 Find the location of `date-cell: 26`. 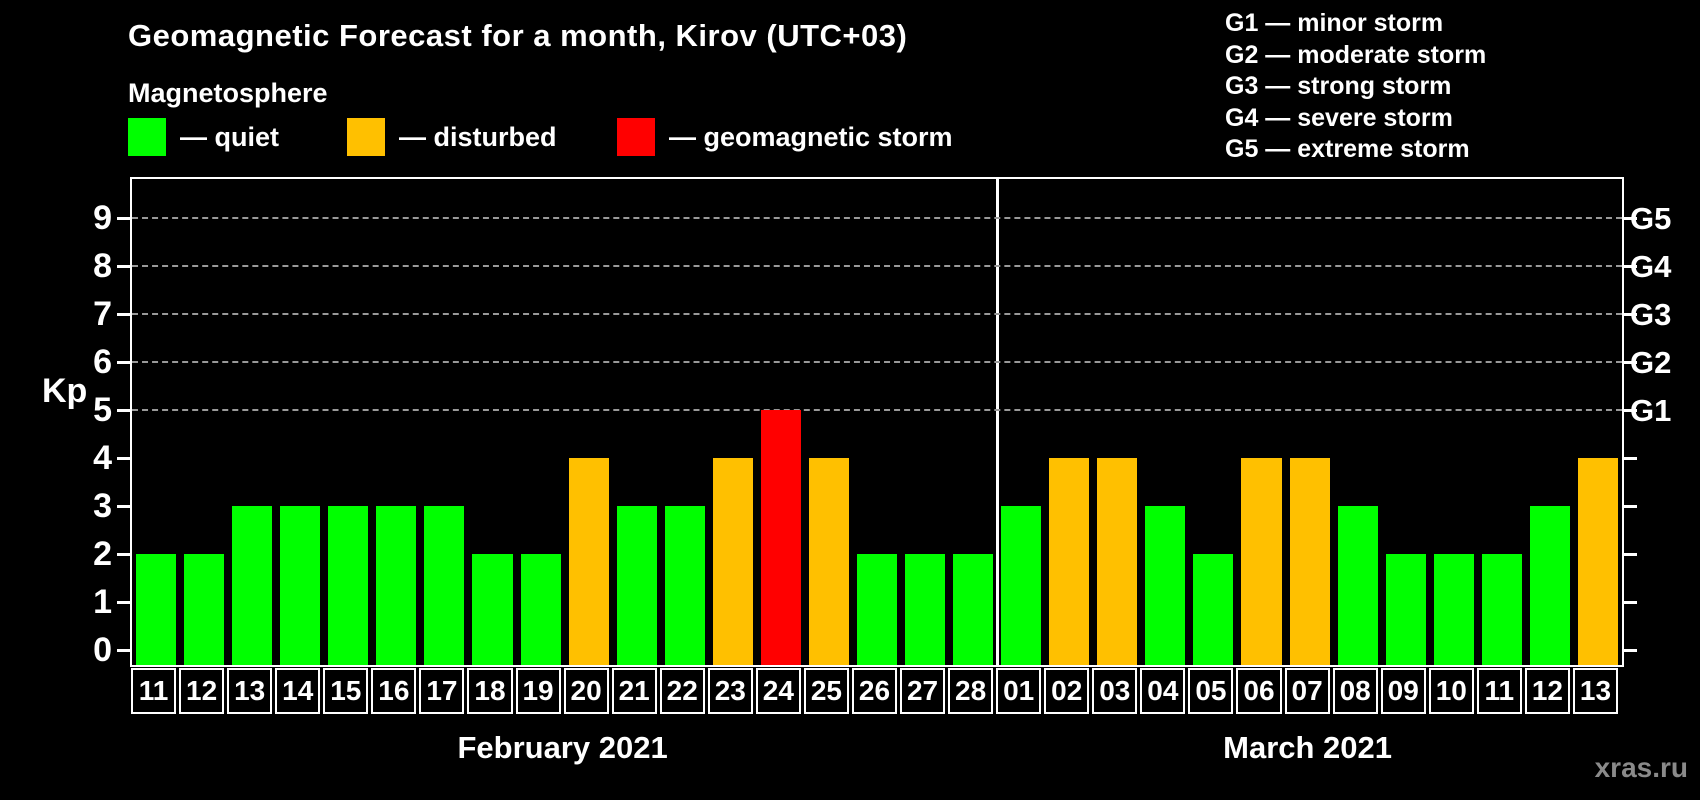

date-cell: 26 is located at coordinates (874, 691).